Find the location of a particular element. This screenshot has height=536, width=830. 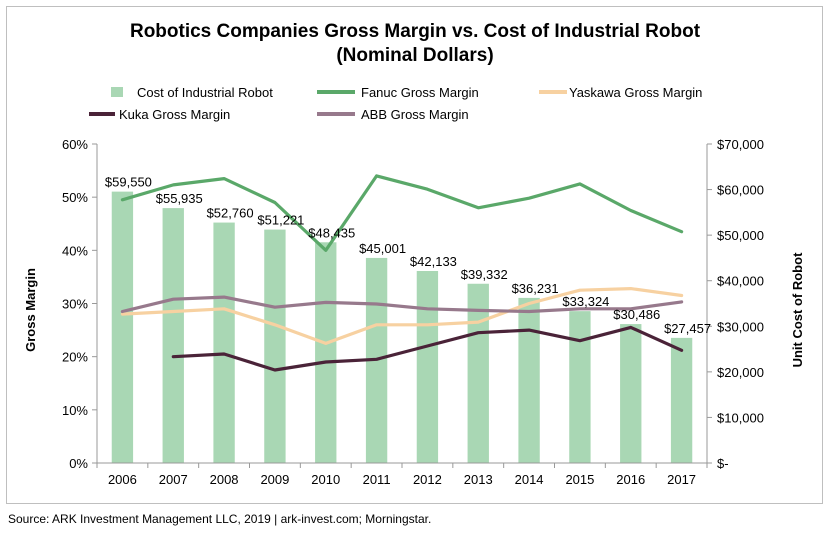

x-tick-label: 2009 is located at coordinates (274, 479).